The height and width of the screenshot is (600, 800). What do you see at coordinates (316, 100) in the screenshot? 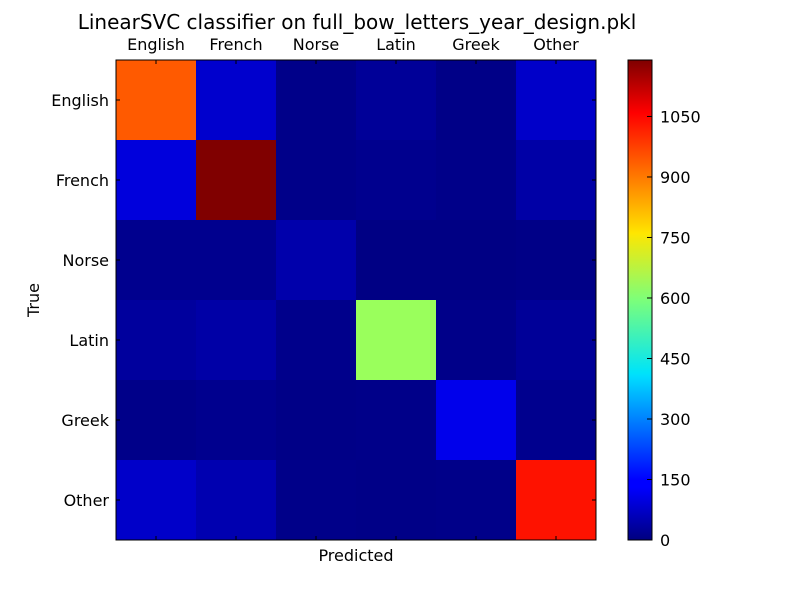
I see `heatmap-cell-english-norse` at bounding box center [316, 100].